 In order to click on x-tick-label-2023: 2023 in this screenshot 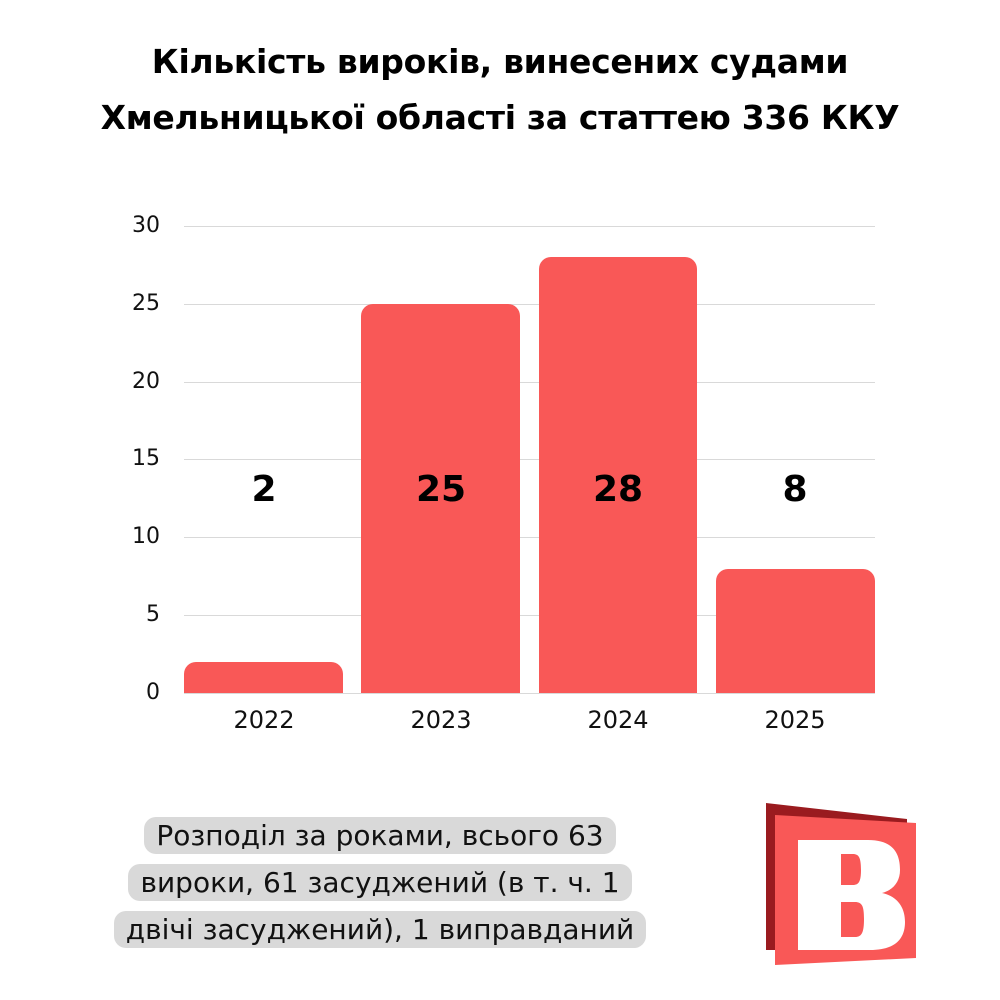, I will do `click(441, 720)`.